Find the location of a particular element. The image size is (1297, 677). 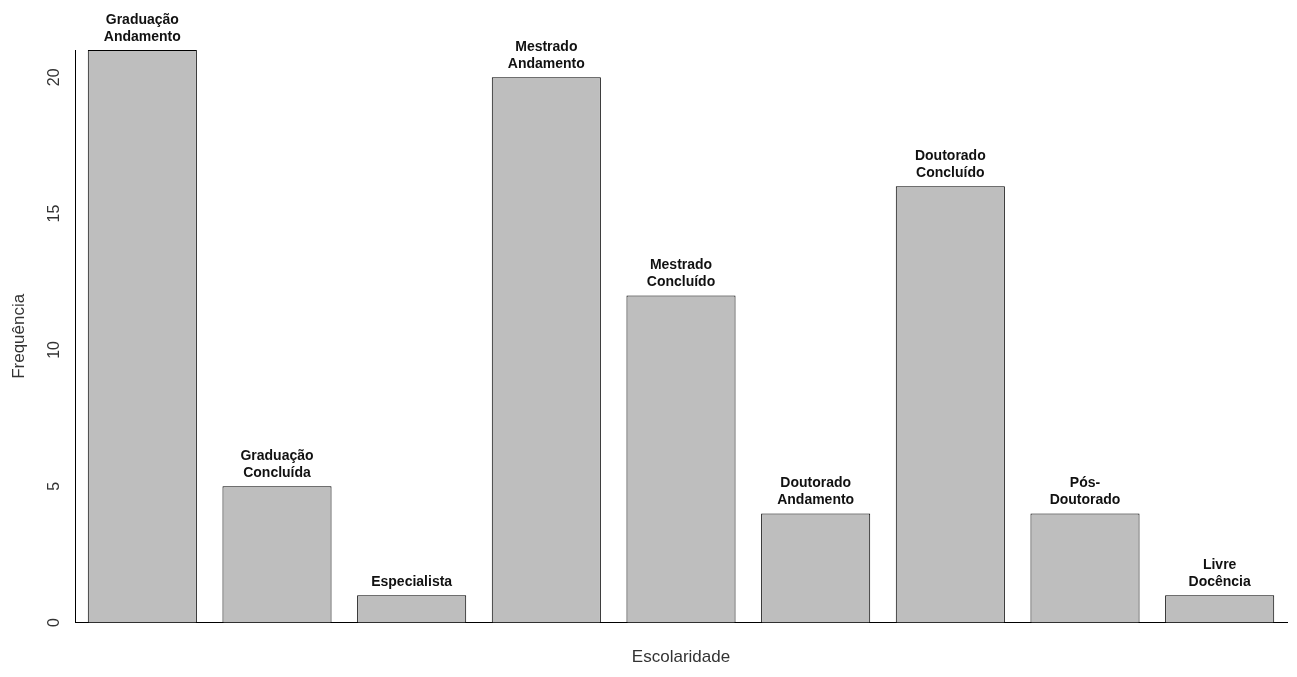

x-tick-label: Especialista is located at coordinates (412, 581).